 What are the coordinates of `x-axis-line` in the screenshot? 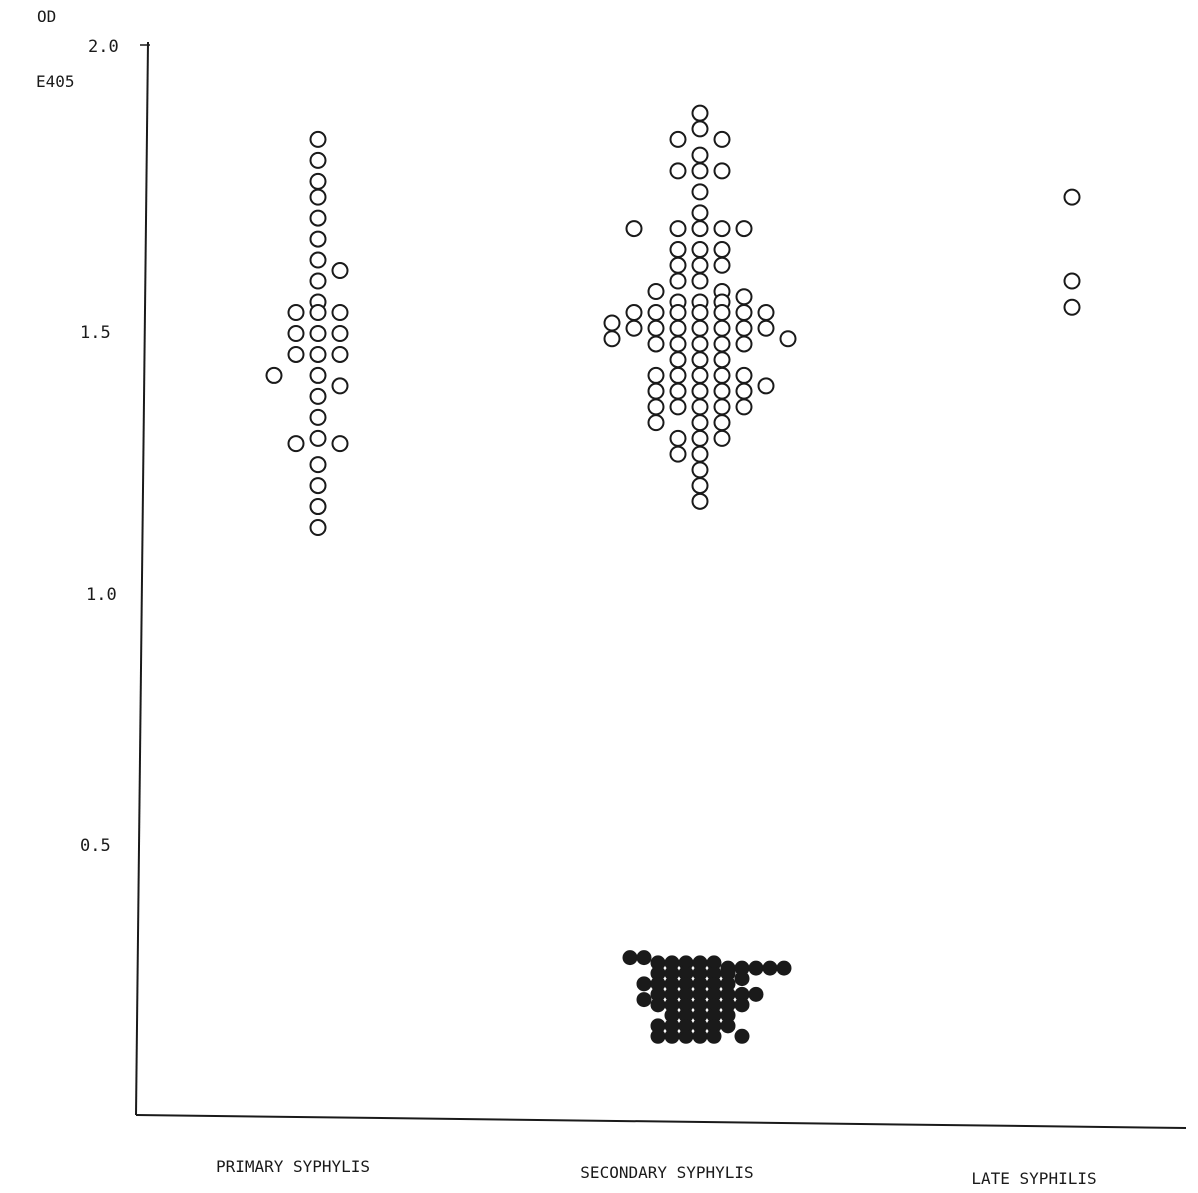 It's located at (661, 1121).